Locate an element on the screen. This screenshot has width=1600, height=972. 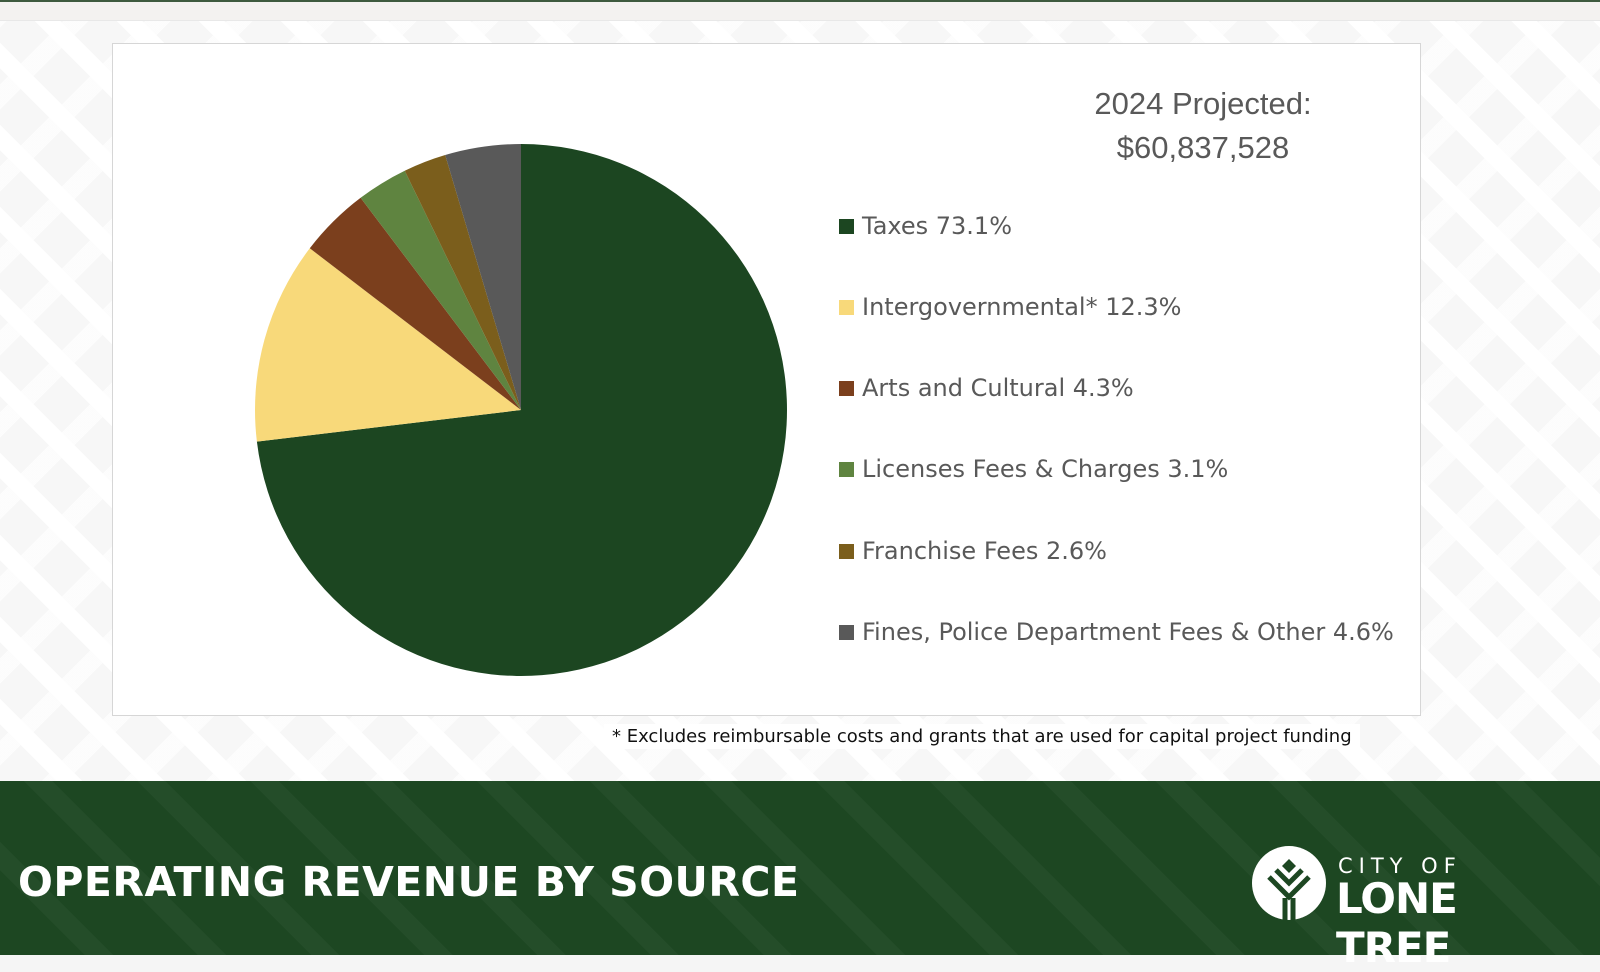
logo-text-top: CITY OF is located at coordinates (1400, 866).